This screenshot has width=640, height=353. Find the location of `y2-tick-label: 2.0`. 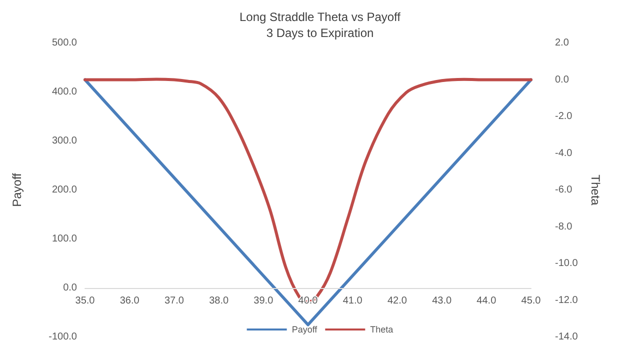

y2-tick-label: 2.0 is located at coordinates (562, 43).